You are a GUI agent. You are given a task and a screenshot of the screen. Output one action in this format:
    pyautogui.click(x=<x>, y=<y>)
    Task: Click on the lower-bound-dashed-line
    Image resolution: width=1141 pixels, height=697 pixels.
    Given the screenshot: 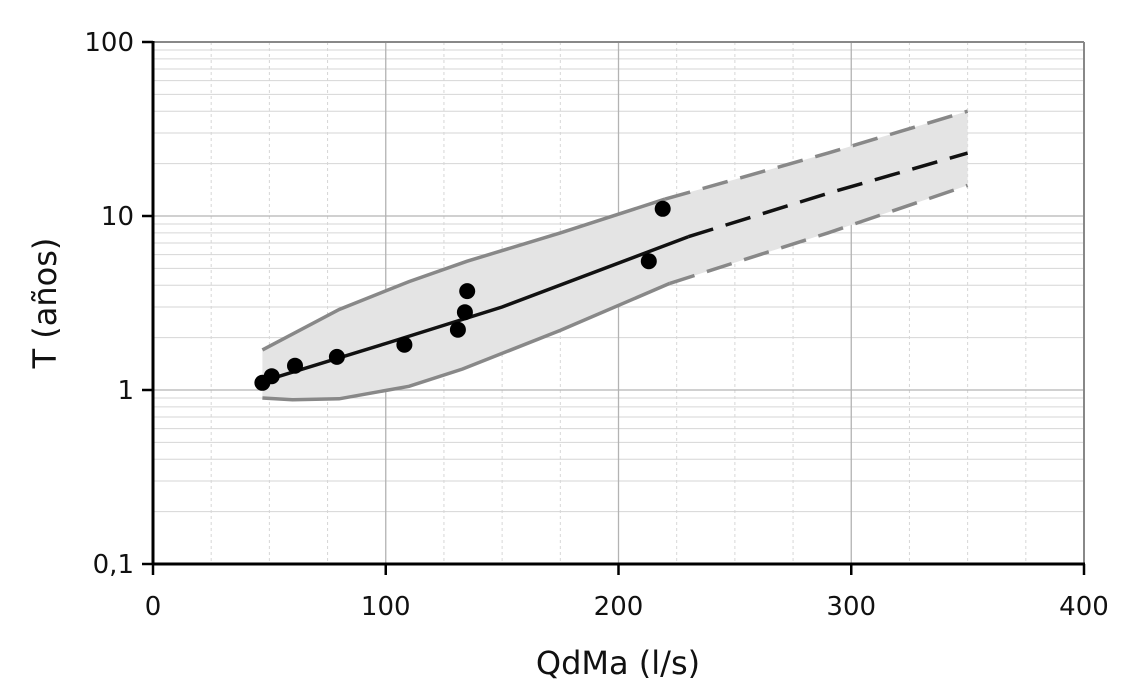 What is the action you would take?
    pyautogui.click(x=819, y=234)
    